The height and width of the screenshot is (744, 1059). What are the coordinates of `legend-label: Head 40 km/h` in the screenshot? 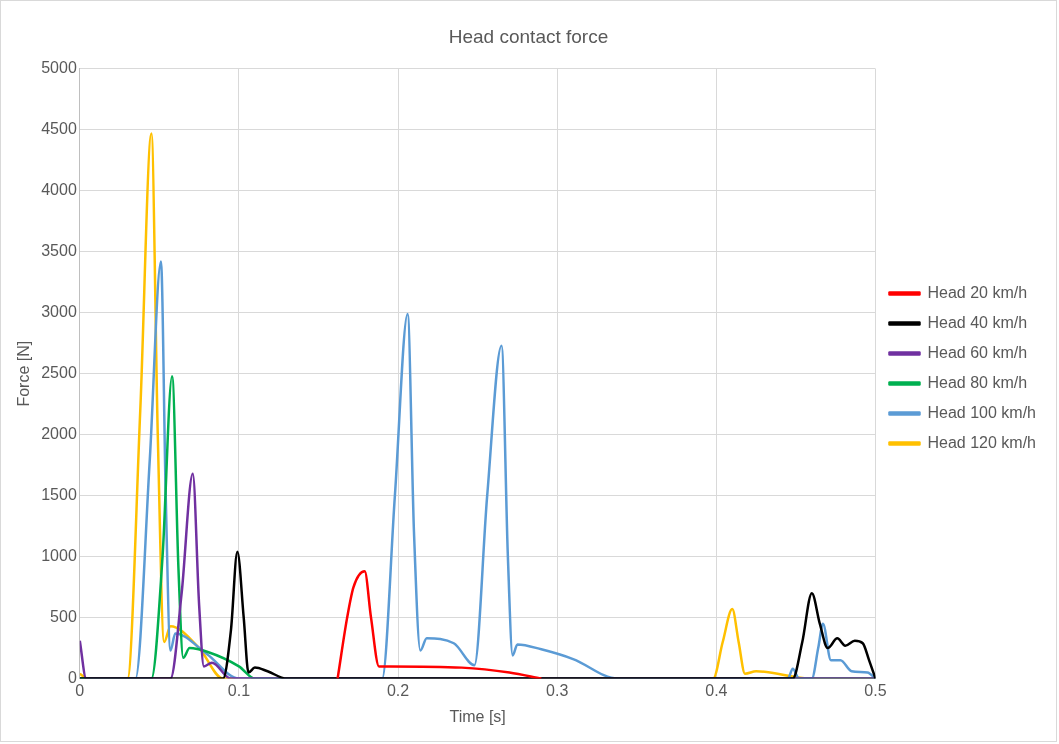 It's located at (977, 322).